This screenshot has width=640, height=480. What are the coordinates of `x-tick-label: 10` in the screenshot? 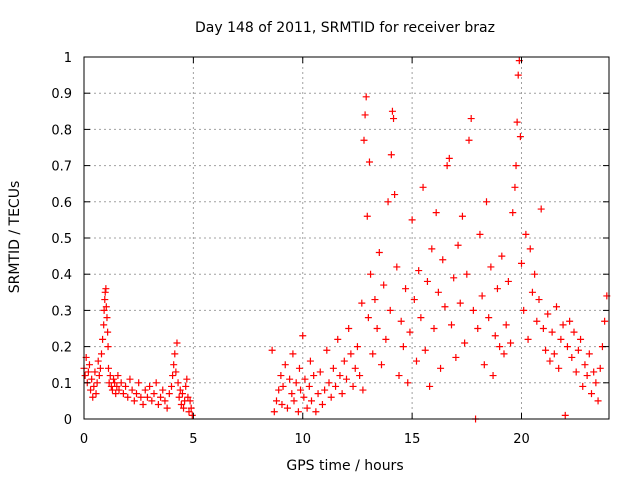 It's located at (302, 439).